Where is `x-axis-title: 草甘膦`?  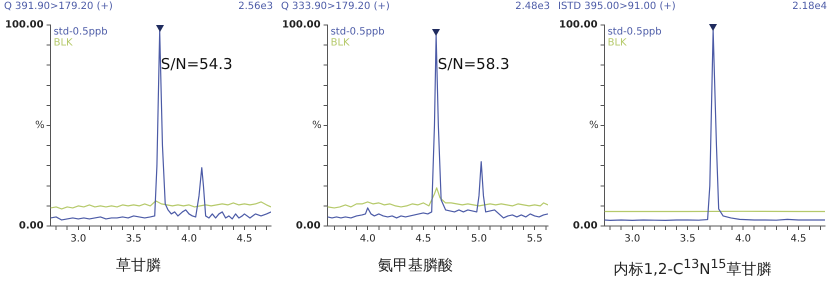
x-axis-title: 草甘膦 is located at coordinates (138, 265).